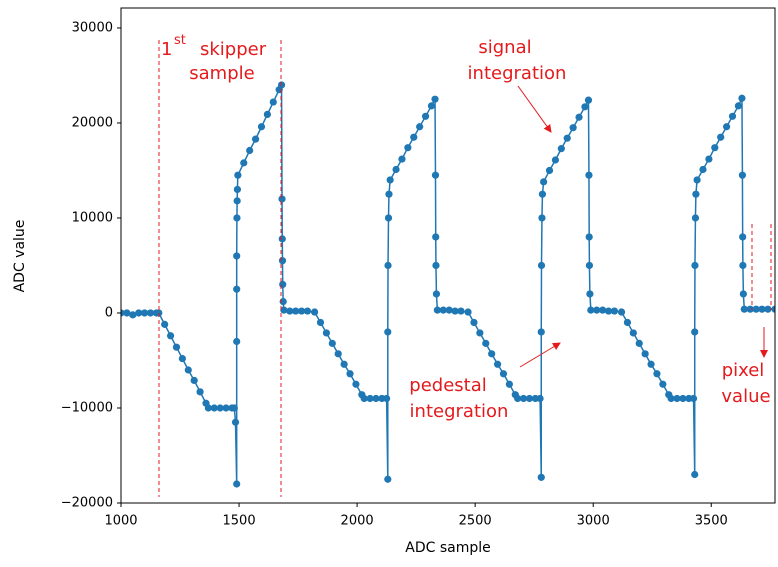 The width and height of the screenshot is (778, 567). I want to click on y-tick-label: −20000, so click(87, 503).